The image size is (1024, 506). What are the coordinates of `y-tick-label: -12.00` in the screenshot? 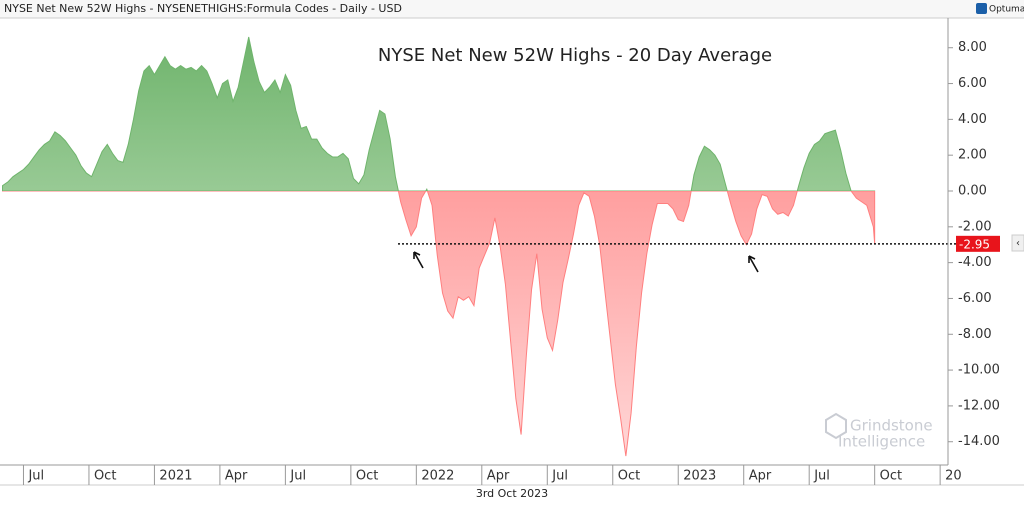 It's located at (979, 405).